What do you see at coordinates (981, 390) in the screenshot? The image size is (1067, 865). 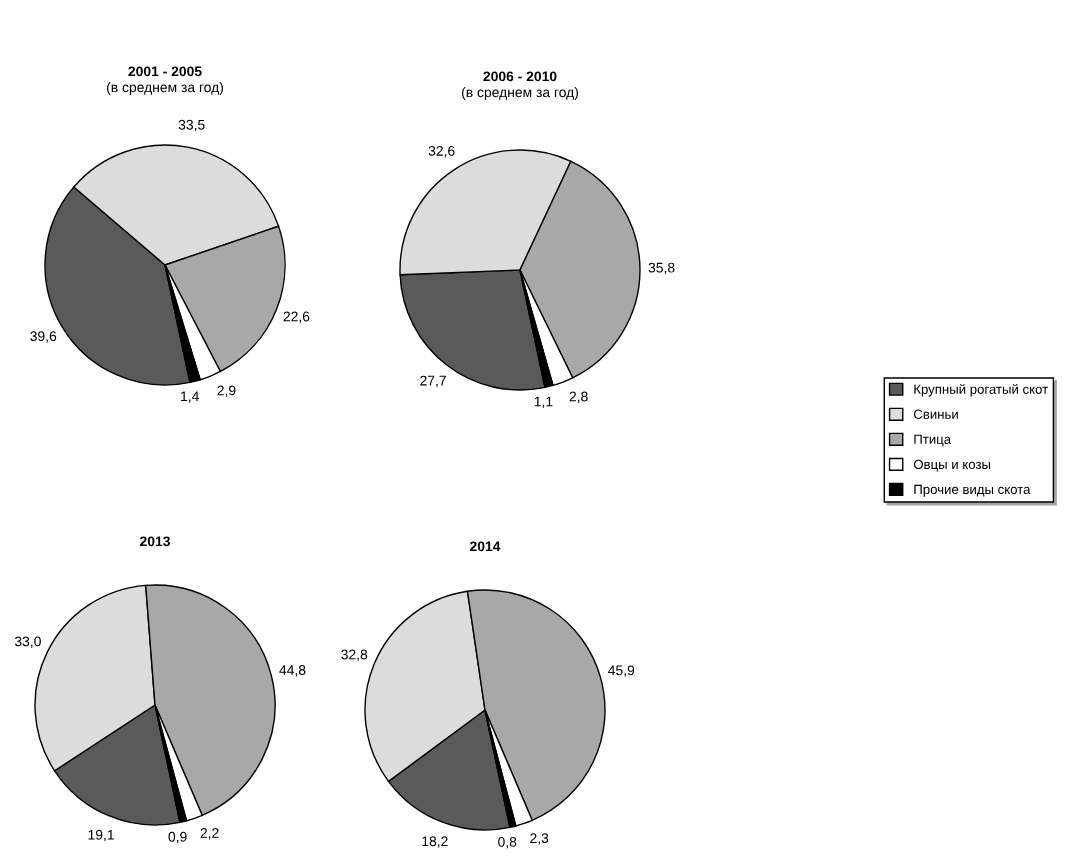 I see `legend-label: Крупный рогатый скот` at bounding box center [981, 390].